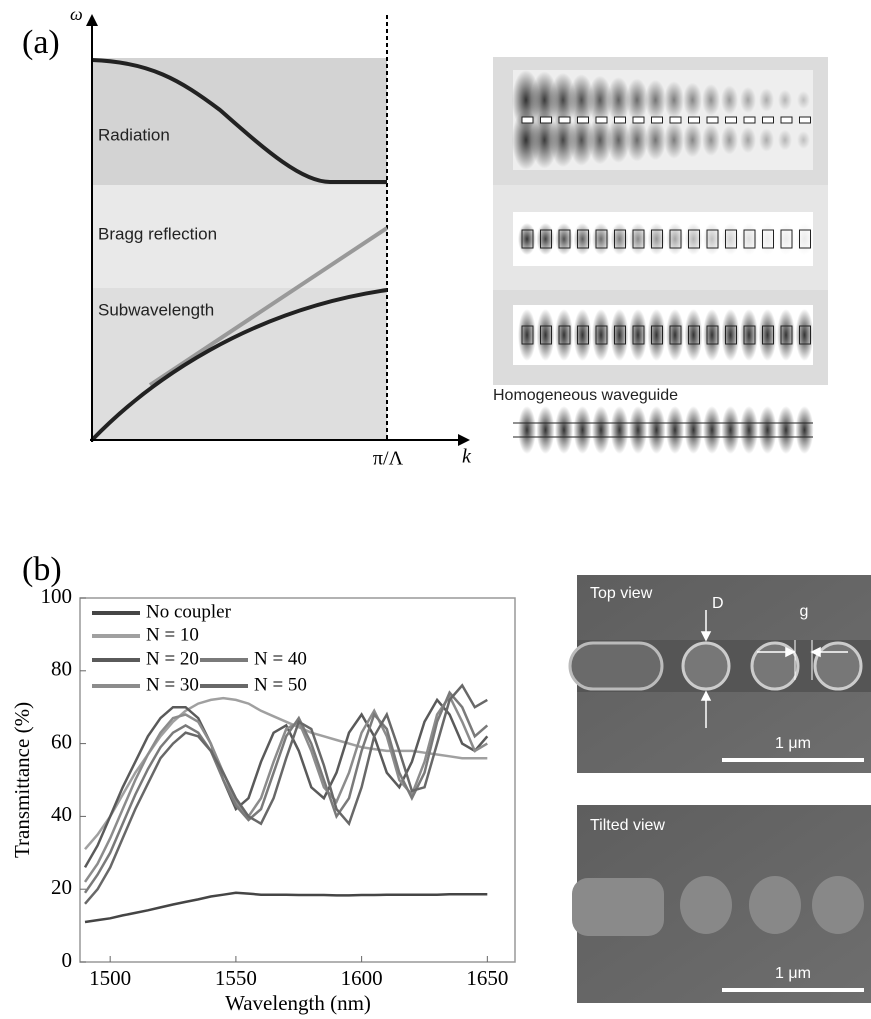 Image resolution: width=871 pixels, height=1019 pixels. Describe the element at coordinates (61, 669) in the screenshot. I see `y-tick-label: 80` at that location.